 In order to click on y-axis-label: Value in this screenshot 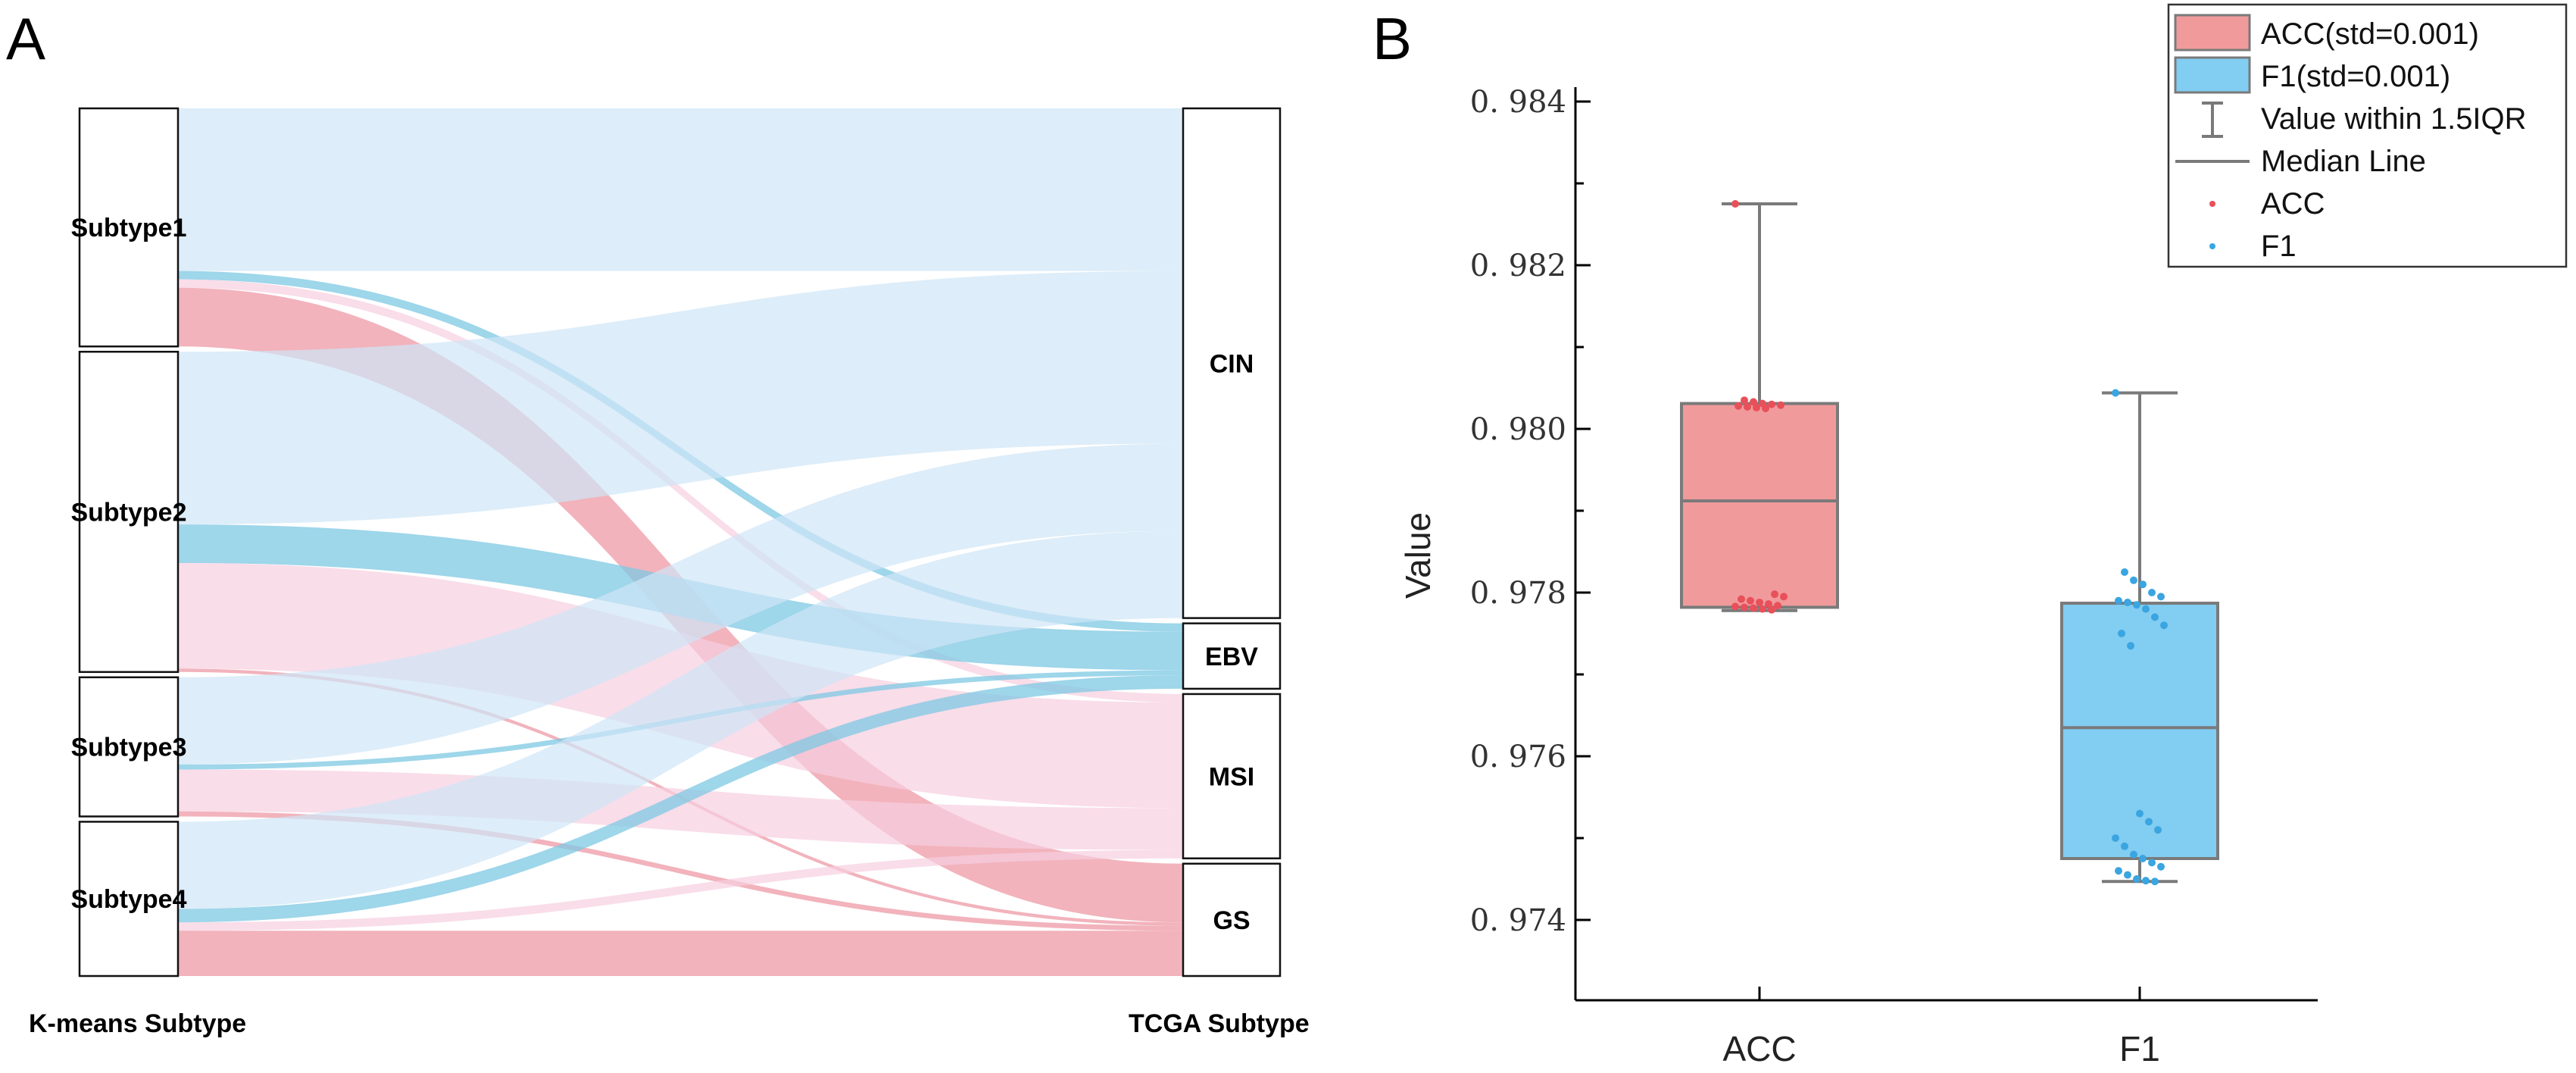, I will do `click(1418, 555)`.